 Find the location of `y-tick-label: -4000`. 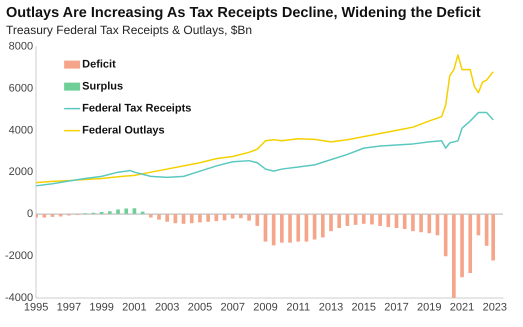

y-tick-label: -4000 is located at coordinates (19, 298).